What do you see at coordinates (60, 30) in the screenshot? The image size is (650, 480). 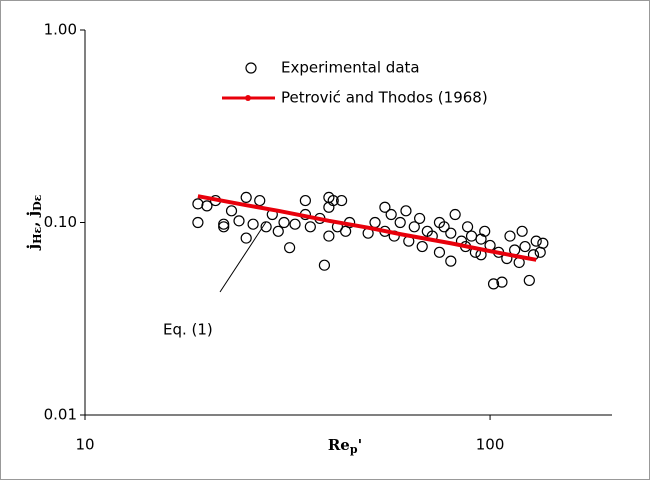 I see `y-tick-label: 1.00` at bounding box center [60, 30].